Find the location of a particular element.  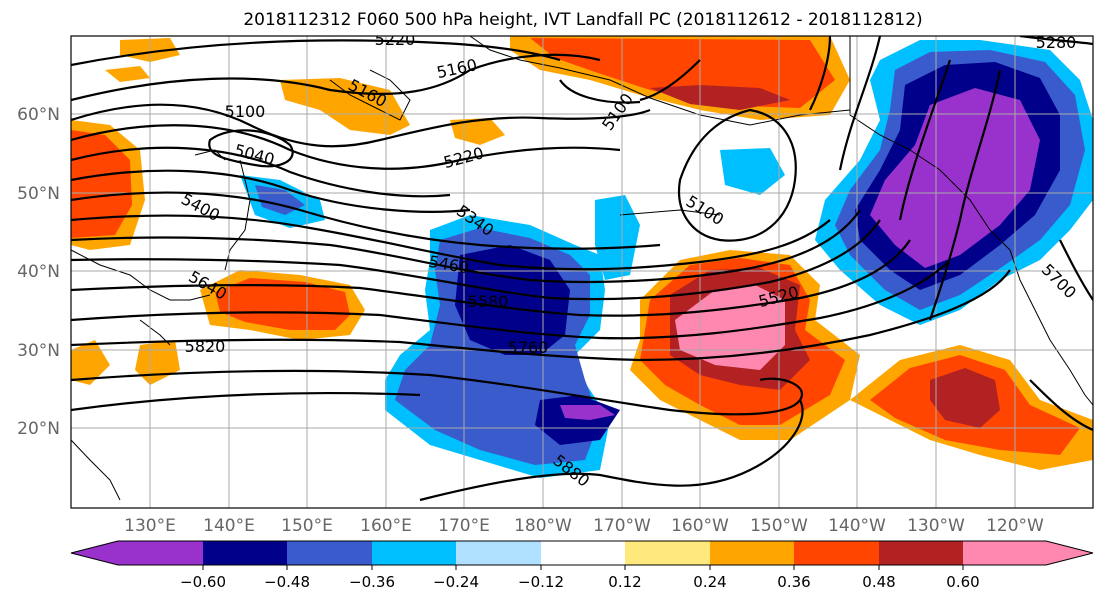

colorbar-tick-label: −0.12 is located at coordinates (541, 582).